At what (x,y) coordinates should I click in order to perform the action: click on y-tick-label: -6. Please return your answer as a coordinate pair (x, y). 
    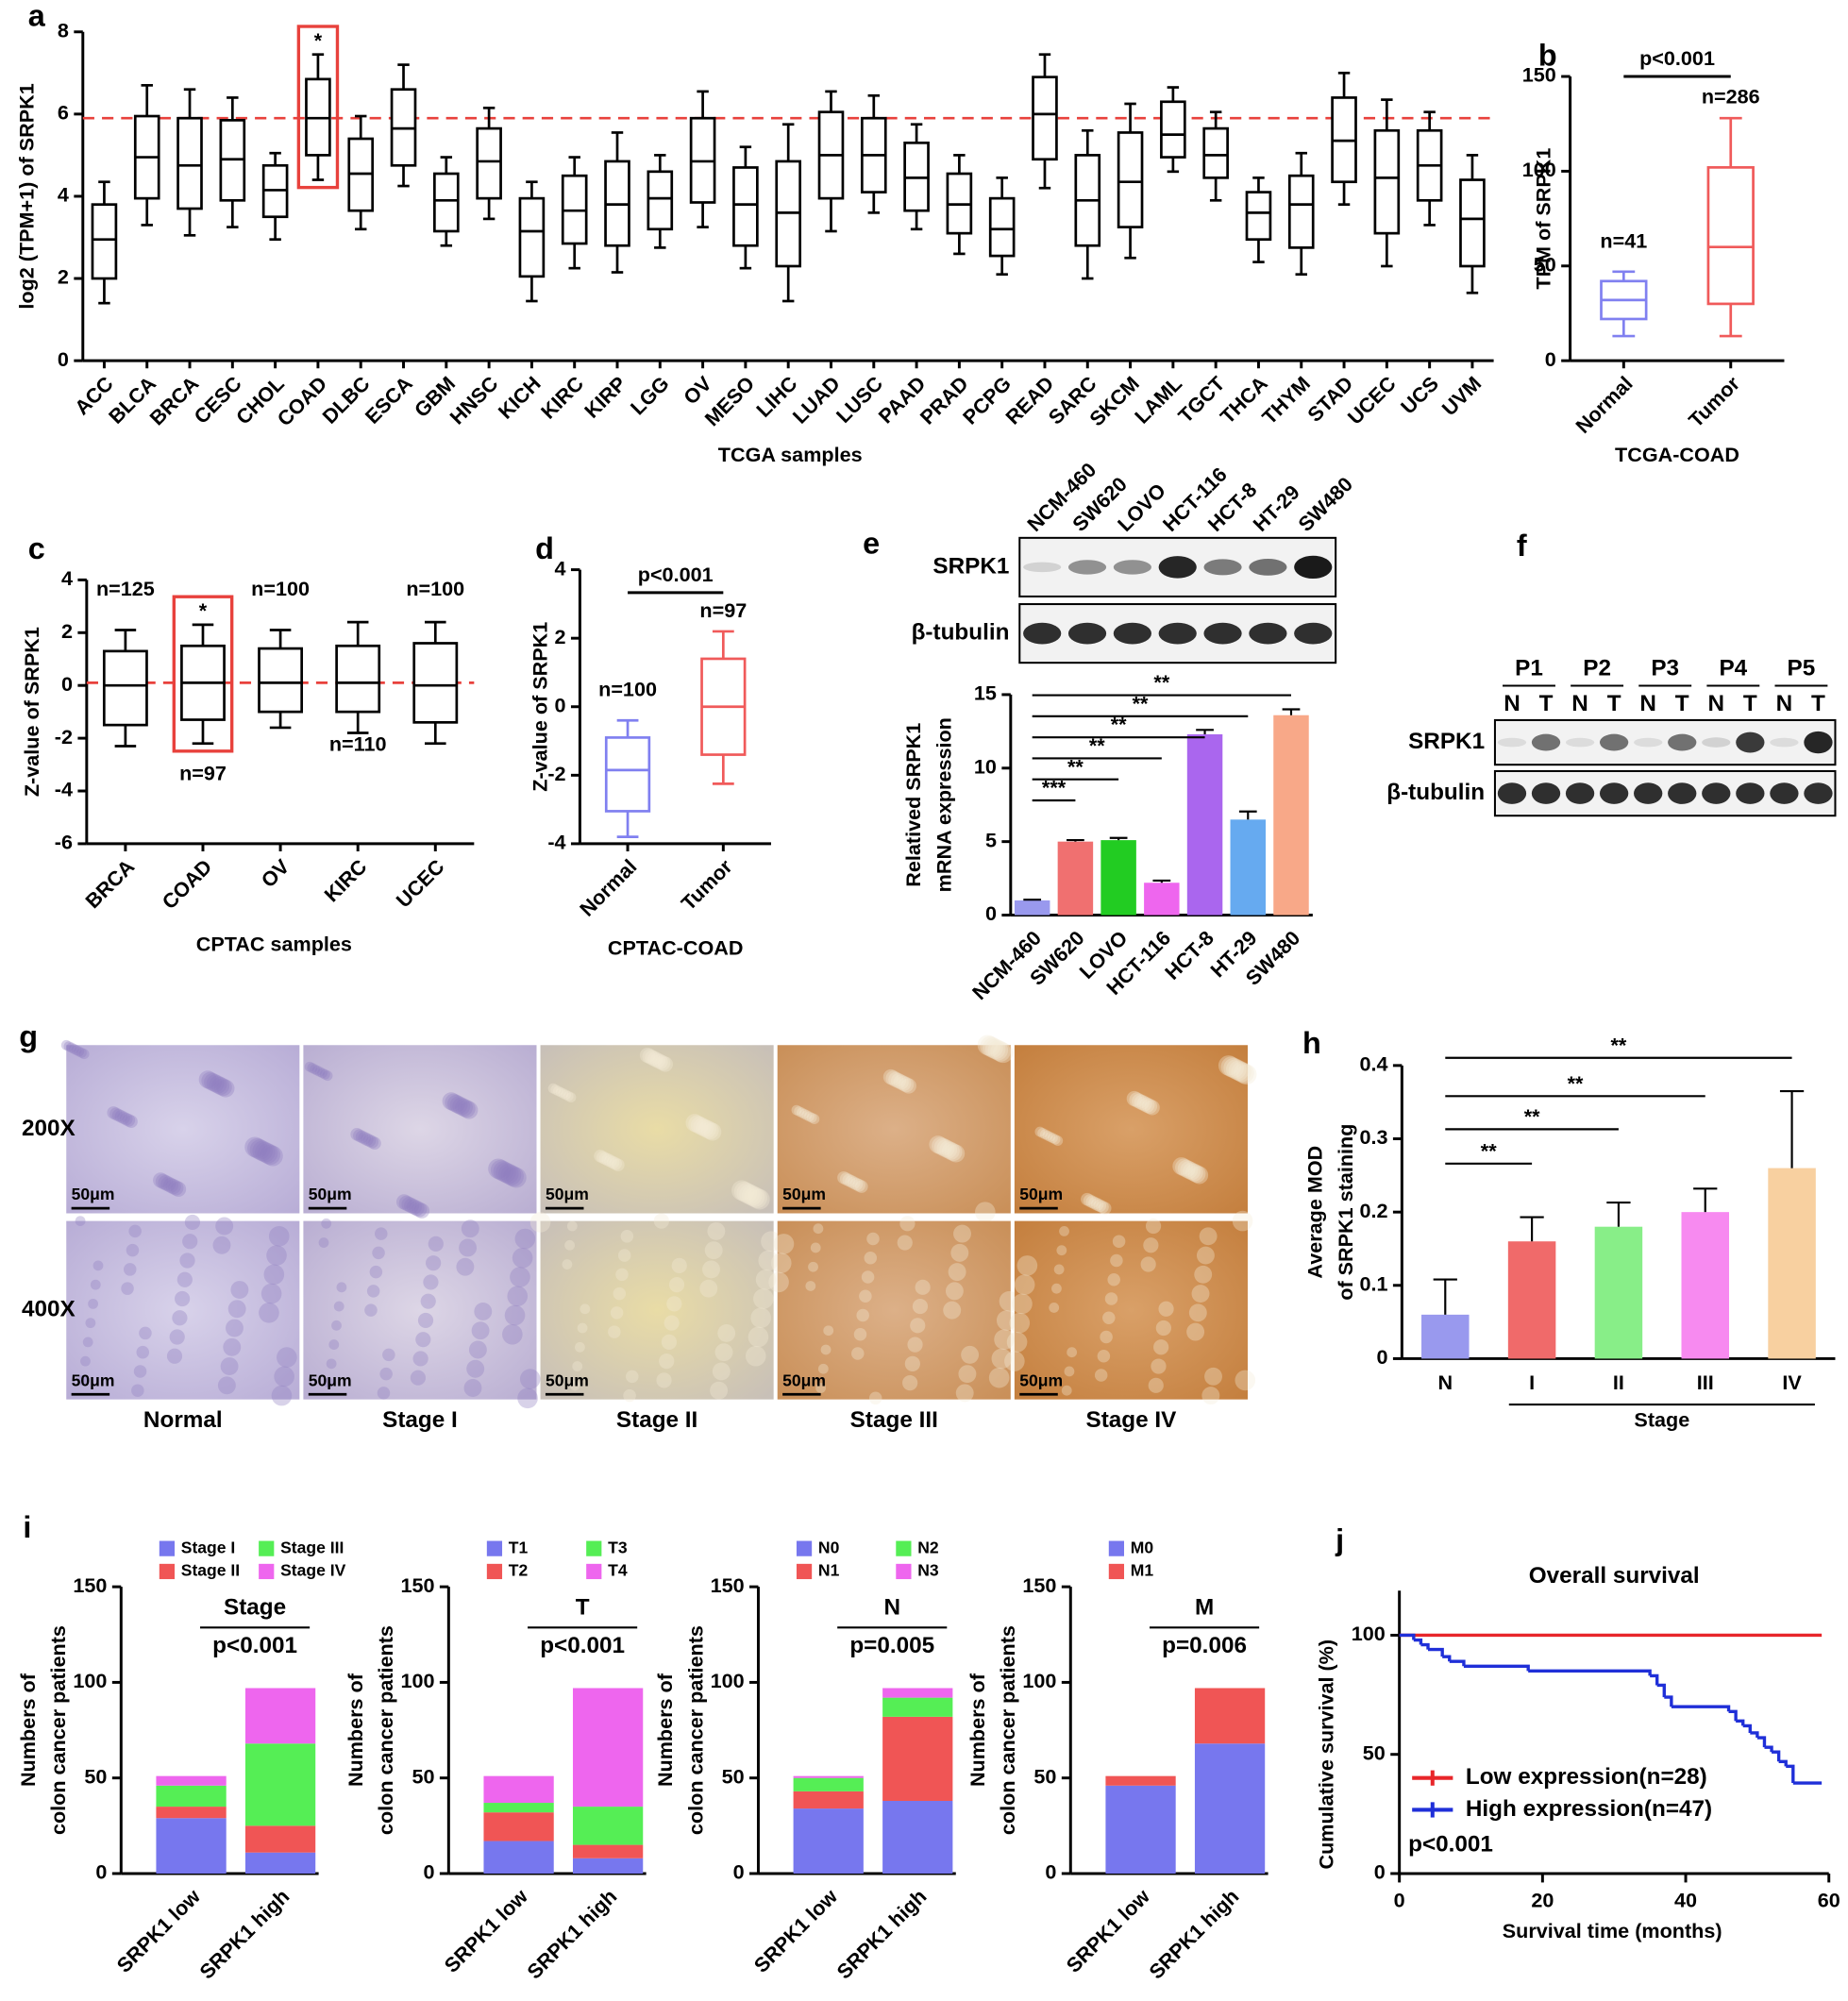
    Looking at the image, I should click on (64, 842).